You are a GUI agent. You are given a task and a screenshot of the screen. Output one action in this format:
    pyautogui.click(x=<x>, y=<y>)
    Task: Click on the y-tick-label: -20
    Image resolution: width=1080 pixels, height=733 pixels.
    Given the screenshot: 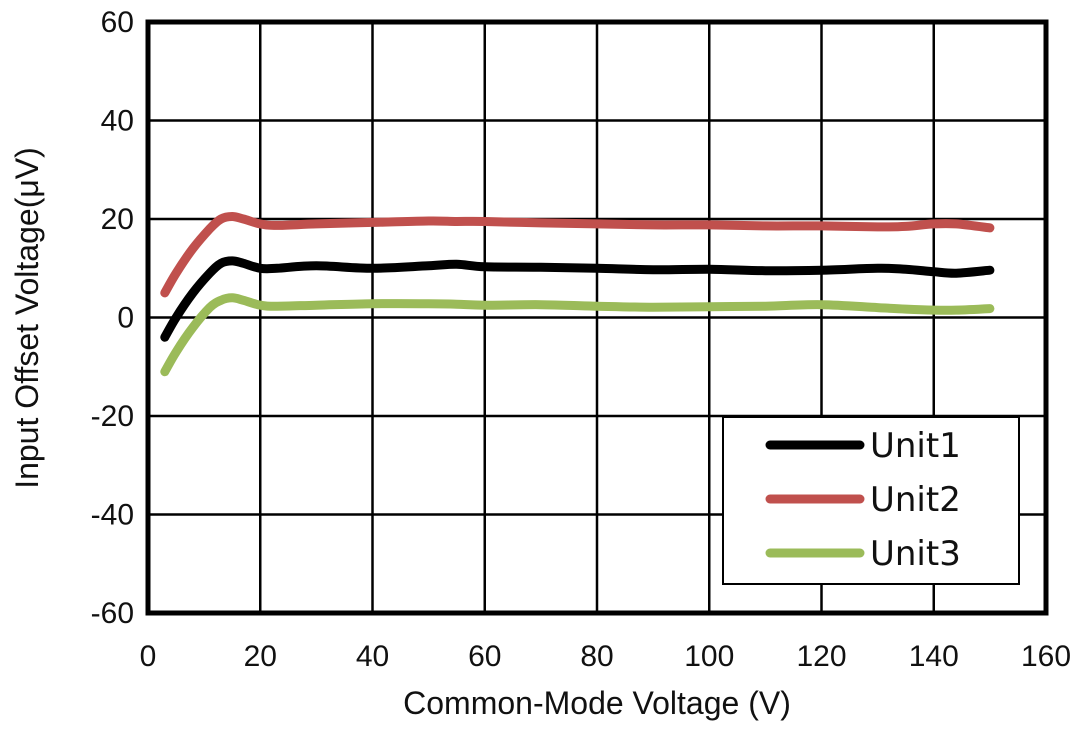 What is the action you would take?
    pyautogui.click(x=112, y=416)
    